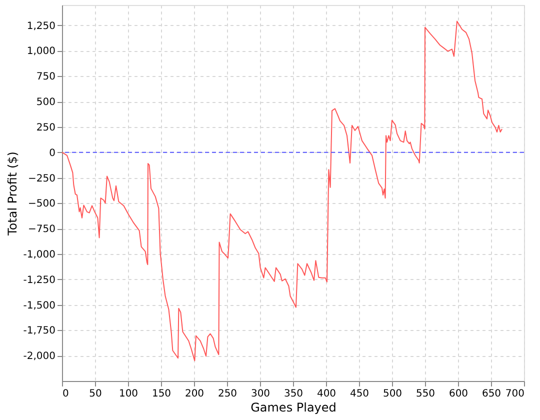 The height and width of the screenshot is (420, 540). I want to click on x-tick-label: 450, so click(360, 394).